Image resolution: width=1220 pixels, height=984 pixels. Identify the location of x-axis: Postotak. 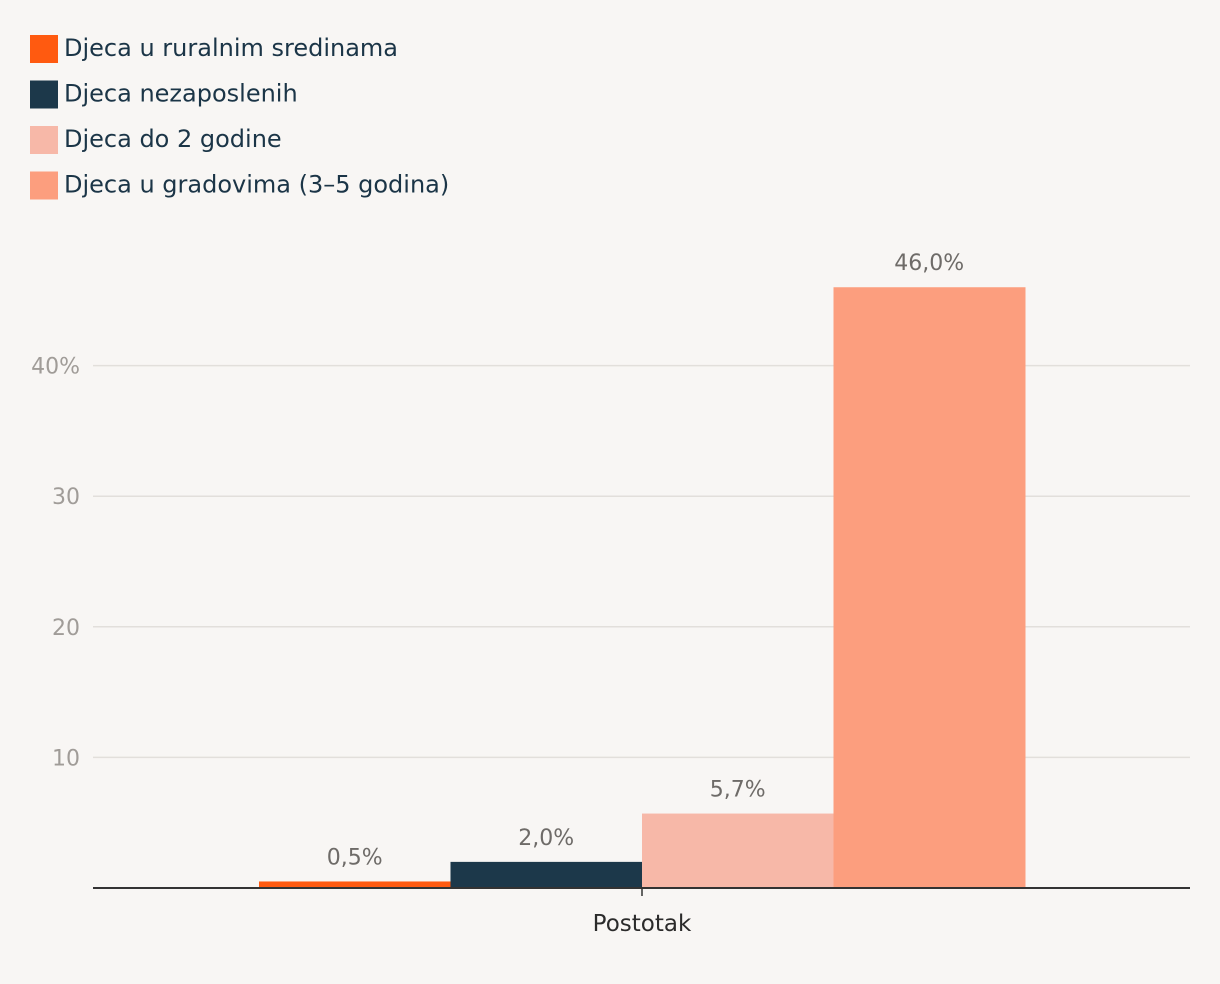
(641, 912).